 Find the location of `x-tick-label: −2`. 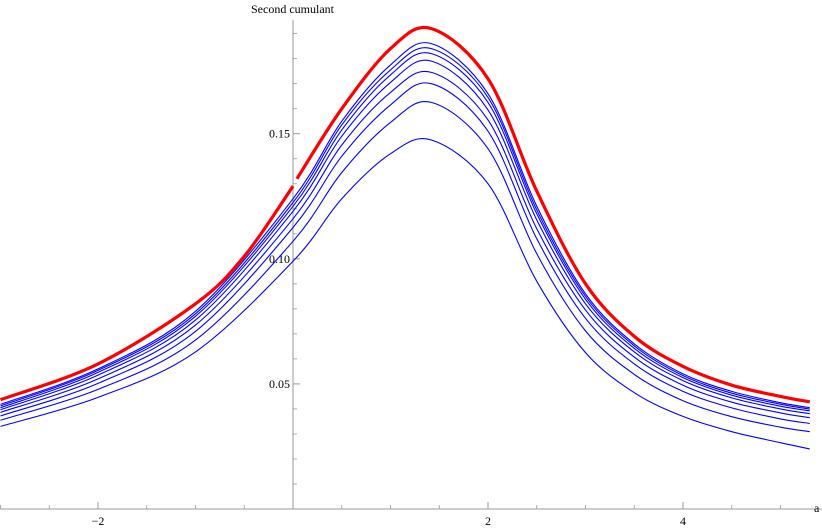

x-tick-label: −2 is located at coordinates (98, 521).